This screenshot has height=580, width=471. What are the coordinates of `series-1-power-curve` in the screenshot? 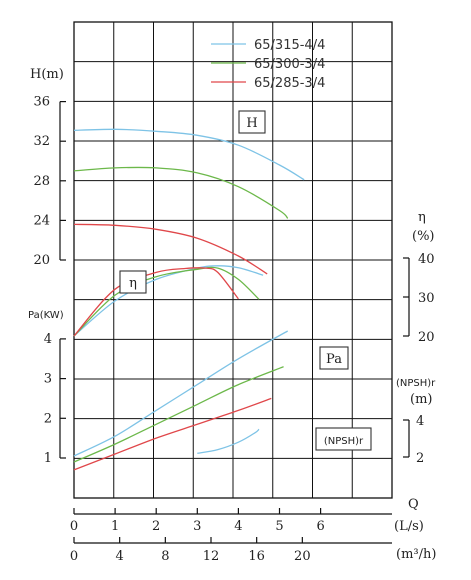 It's located at (181, 393).